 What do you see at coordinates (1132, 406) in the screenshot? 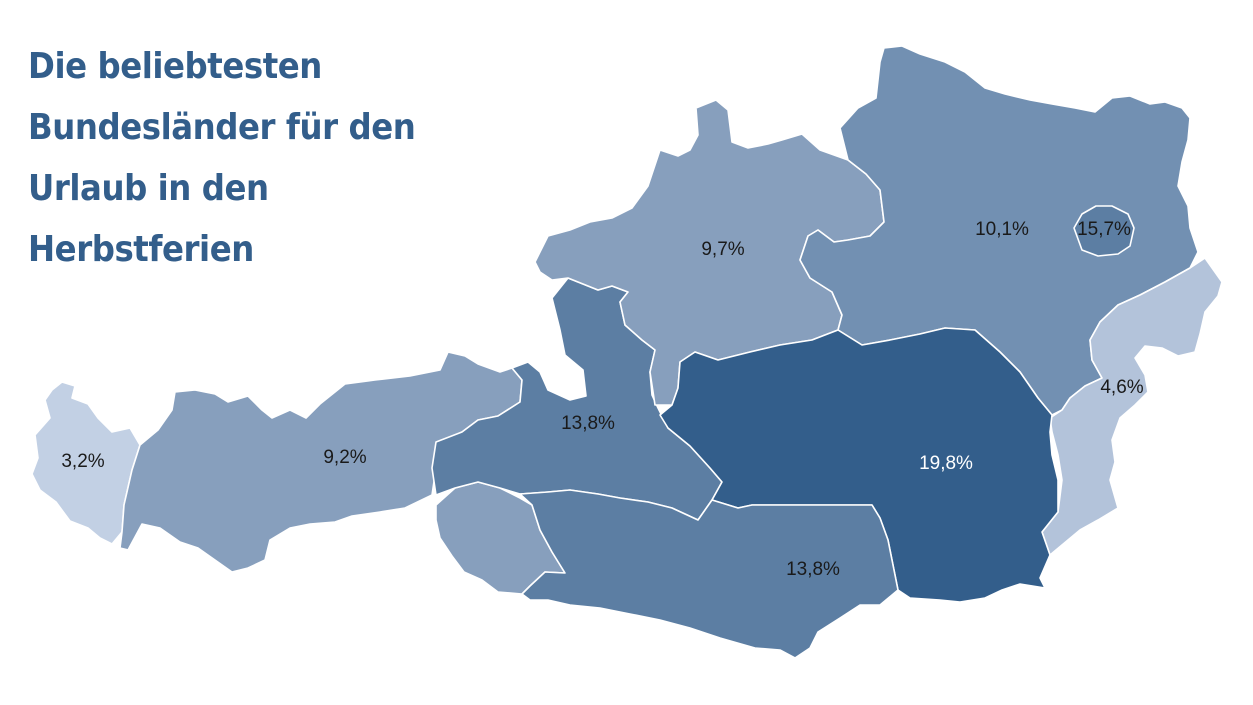
I see `region-burgenland` at bounding box center [1132, 406].